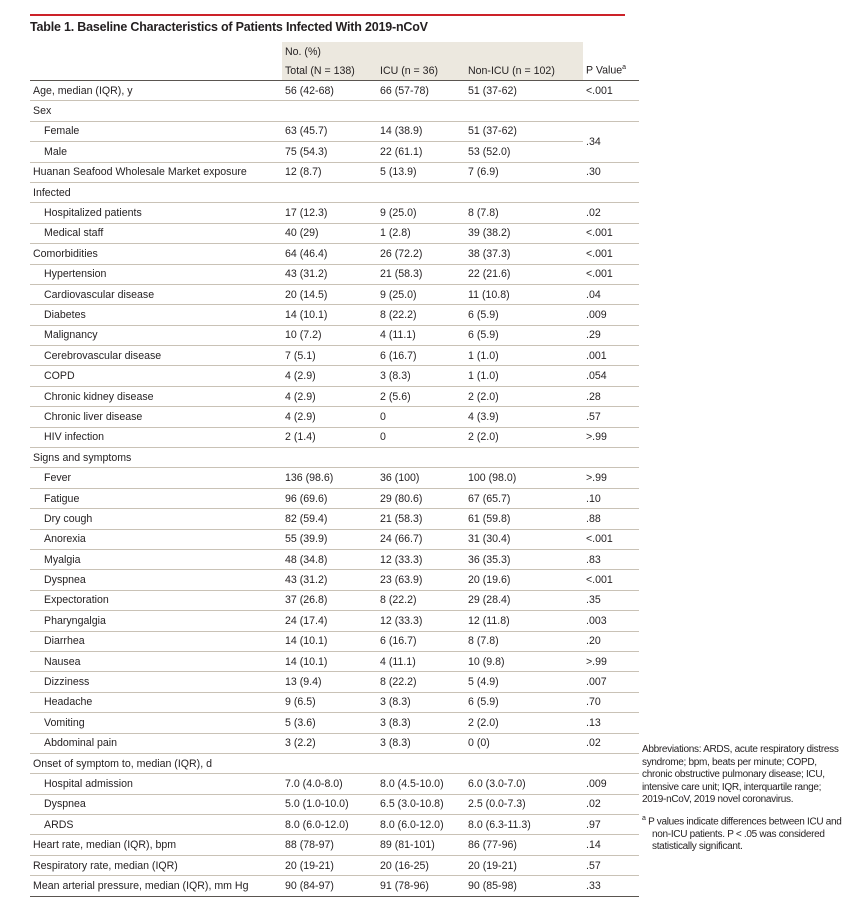 The height and width of the screenshot is (924, 862). Describe the element at coordinates (329, 580) in the screenshot. I see `cell-total: 43 (31.2)` at that location.